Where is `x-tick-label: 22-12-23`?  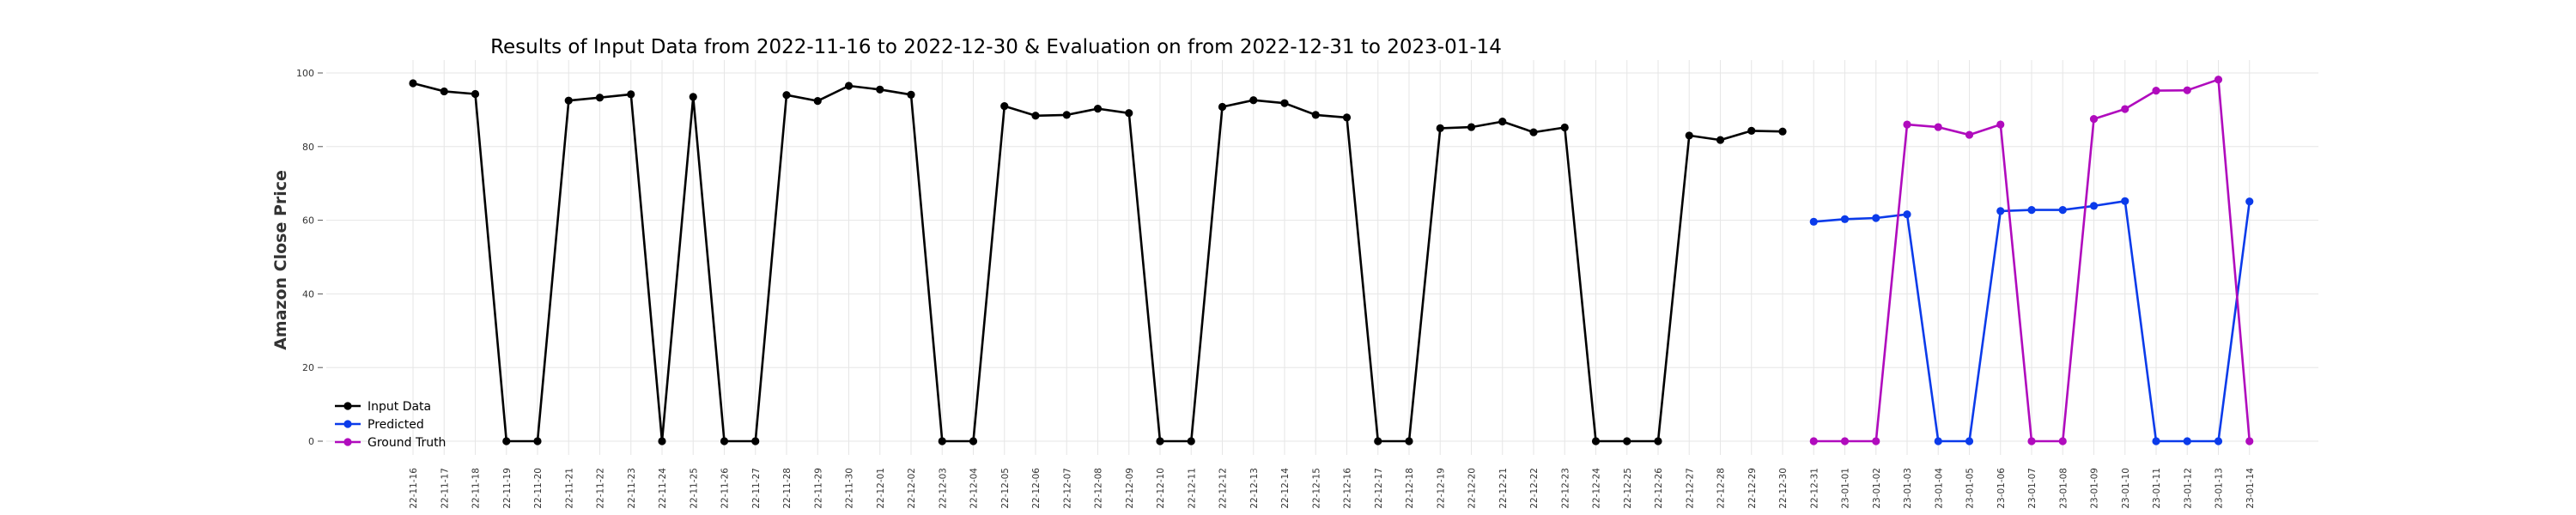
x-tick-label: 22-12-23 is located at coordinates (1565, 488).